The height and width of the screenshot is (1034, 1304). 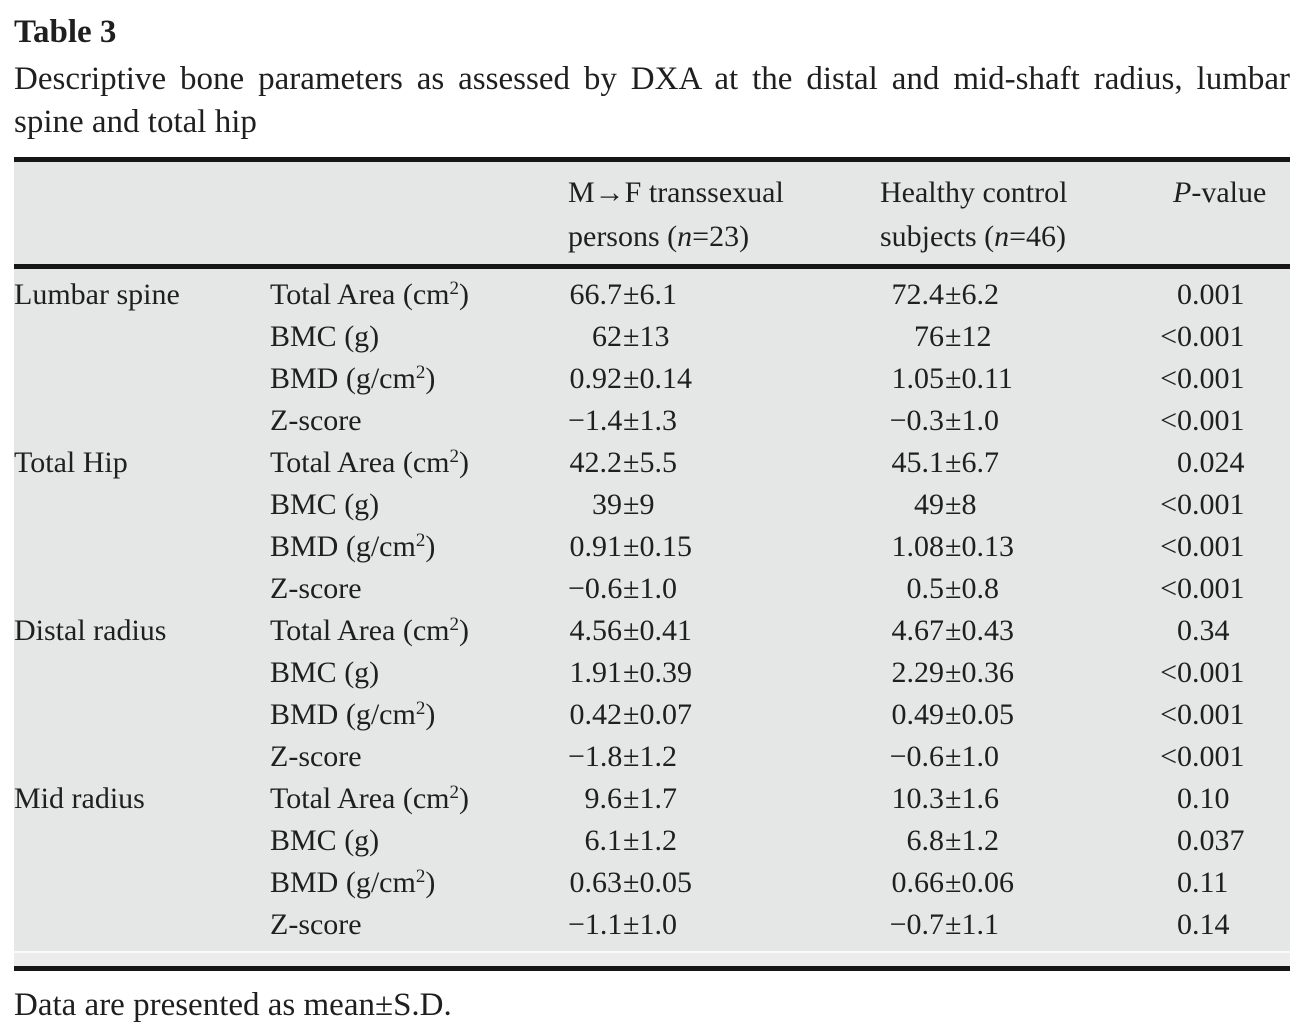 What do you see at coordinates (1220, 883) in the screenshot?
I see `p-value-cell: 0.11` at bounding box center [1220, 883].